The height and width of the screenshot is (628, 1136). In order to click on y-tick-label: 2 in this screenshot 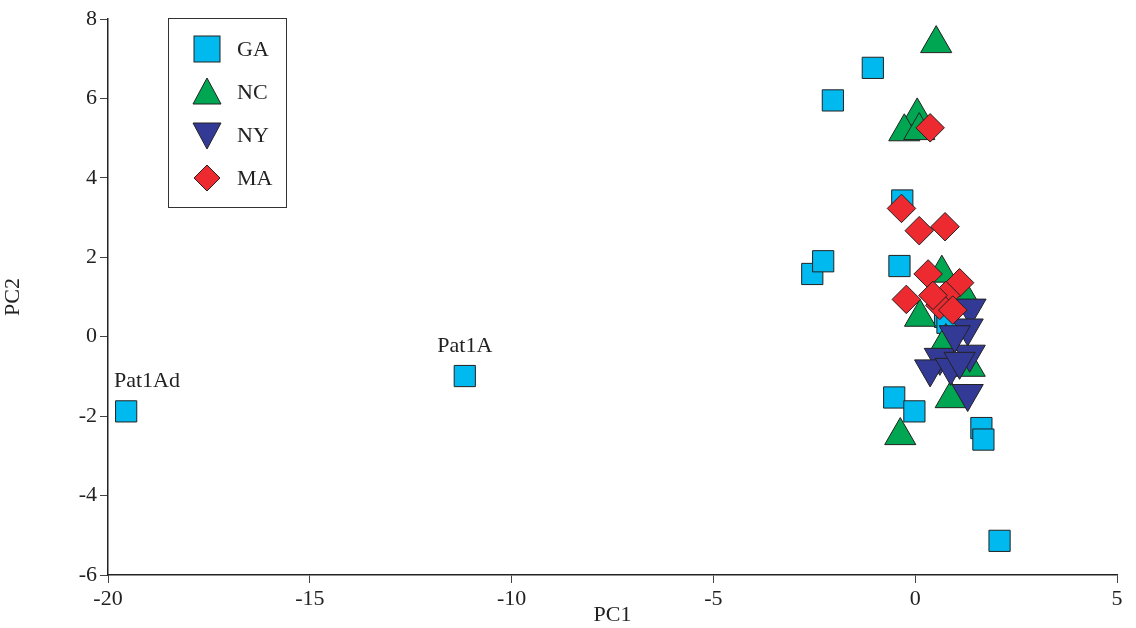, I will do `click(91, 256)`.